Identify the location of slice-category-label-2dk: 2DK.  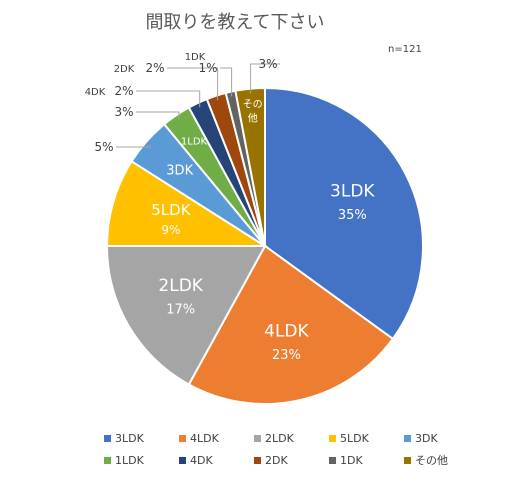
(124, 69).